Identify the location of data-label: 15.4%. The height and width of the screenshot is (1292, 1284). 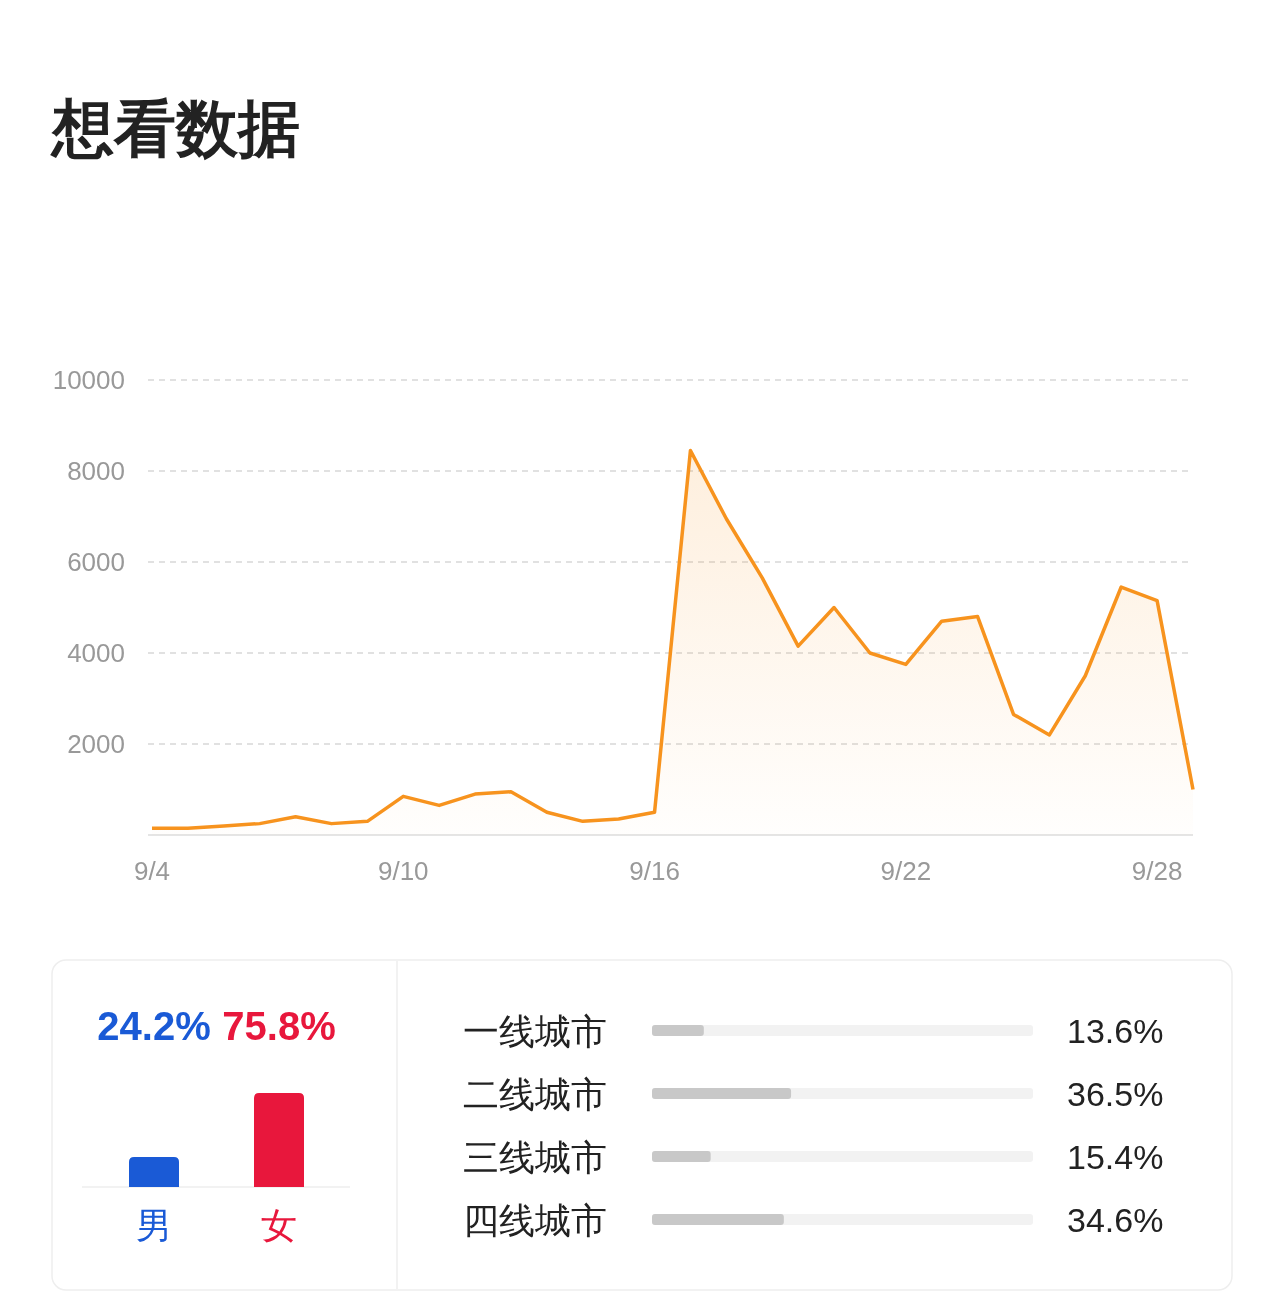
(1115, 1157).